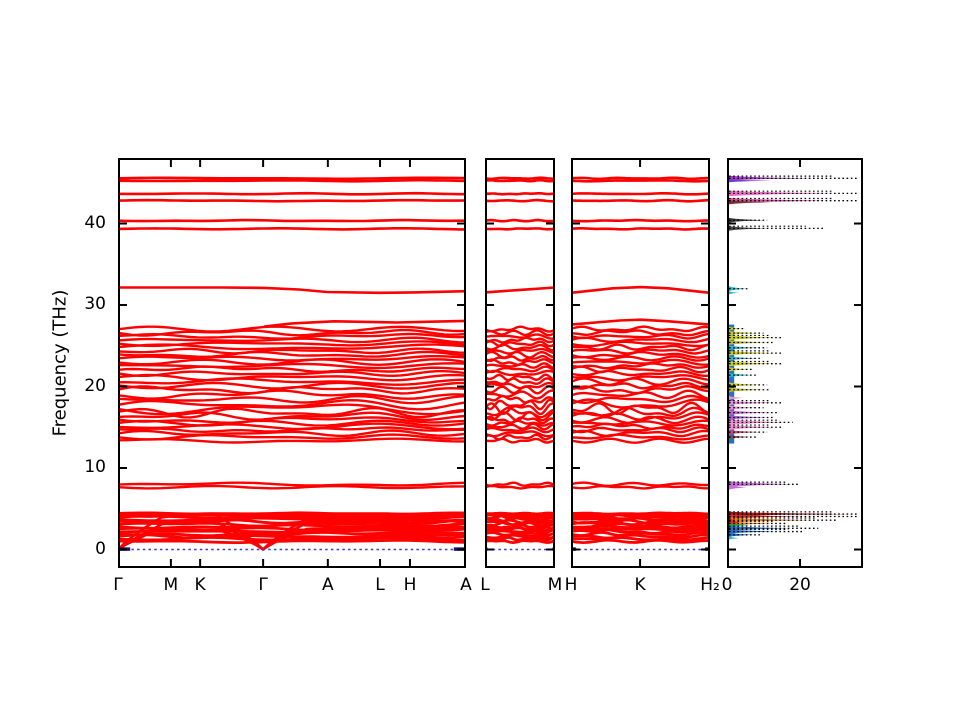 This screenshot has width=960, height=720. I want to click on dos-panel, so click(795, 363).